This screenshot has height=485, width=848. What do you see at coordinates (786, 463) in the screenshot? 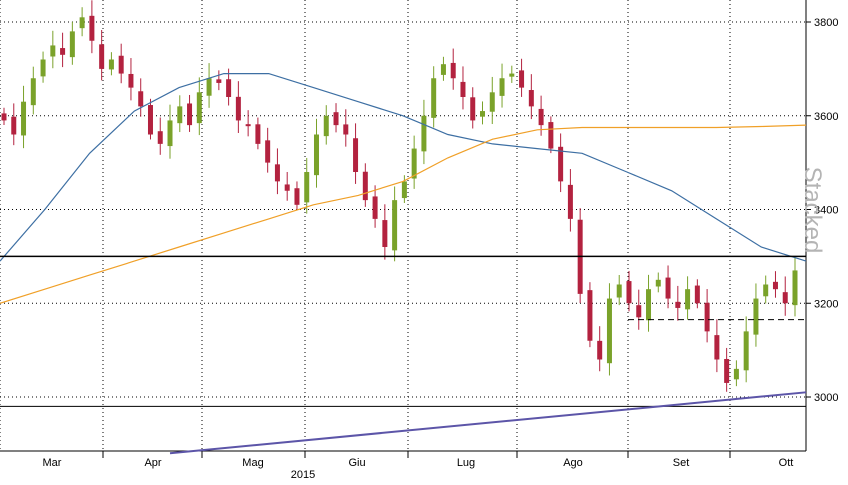
I see `x-tick-label: Ott` at bounding box center [786, 463].